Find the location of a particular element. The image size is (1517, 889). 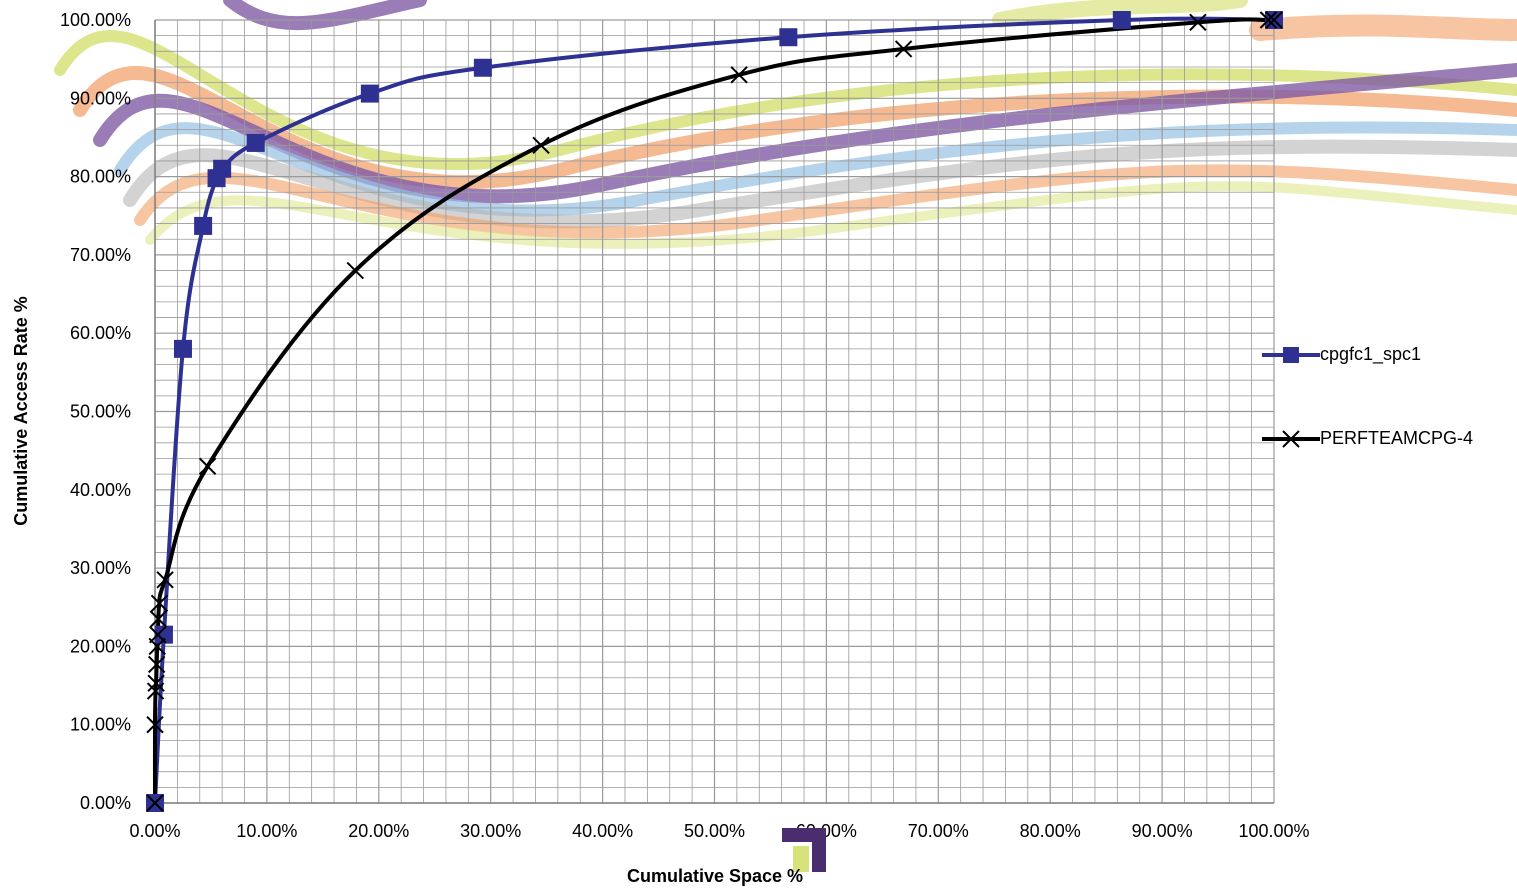

x-tick-label: 20.00% is located at coordinates (378, 831).